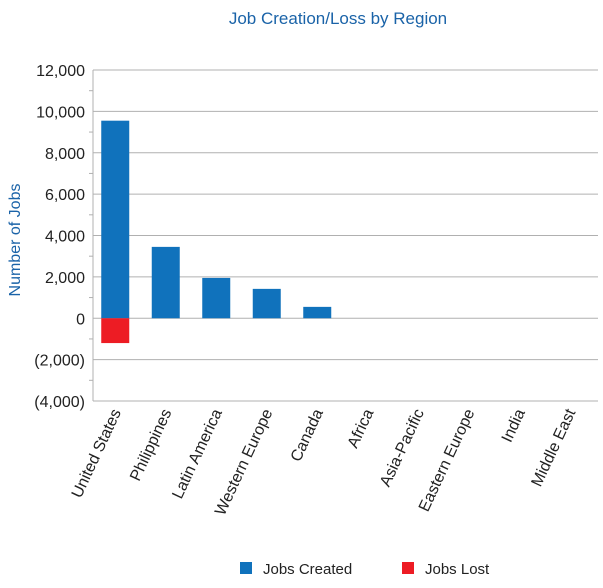  Describe the element at coordinates (307, 569) in the screenshot. I see `legend-label: Jobs Created` at that location.